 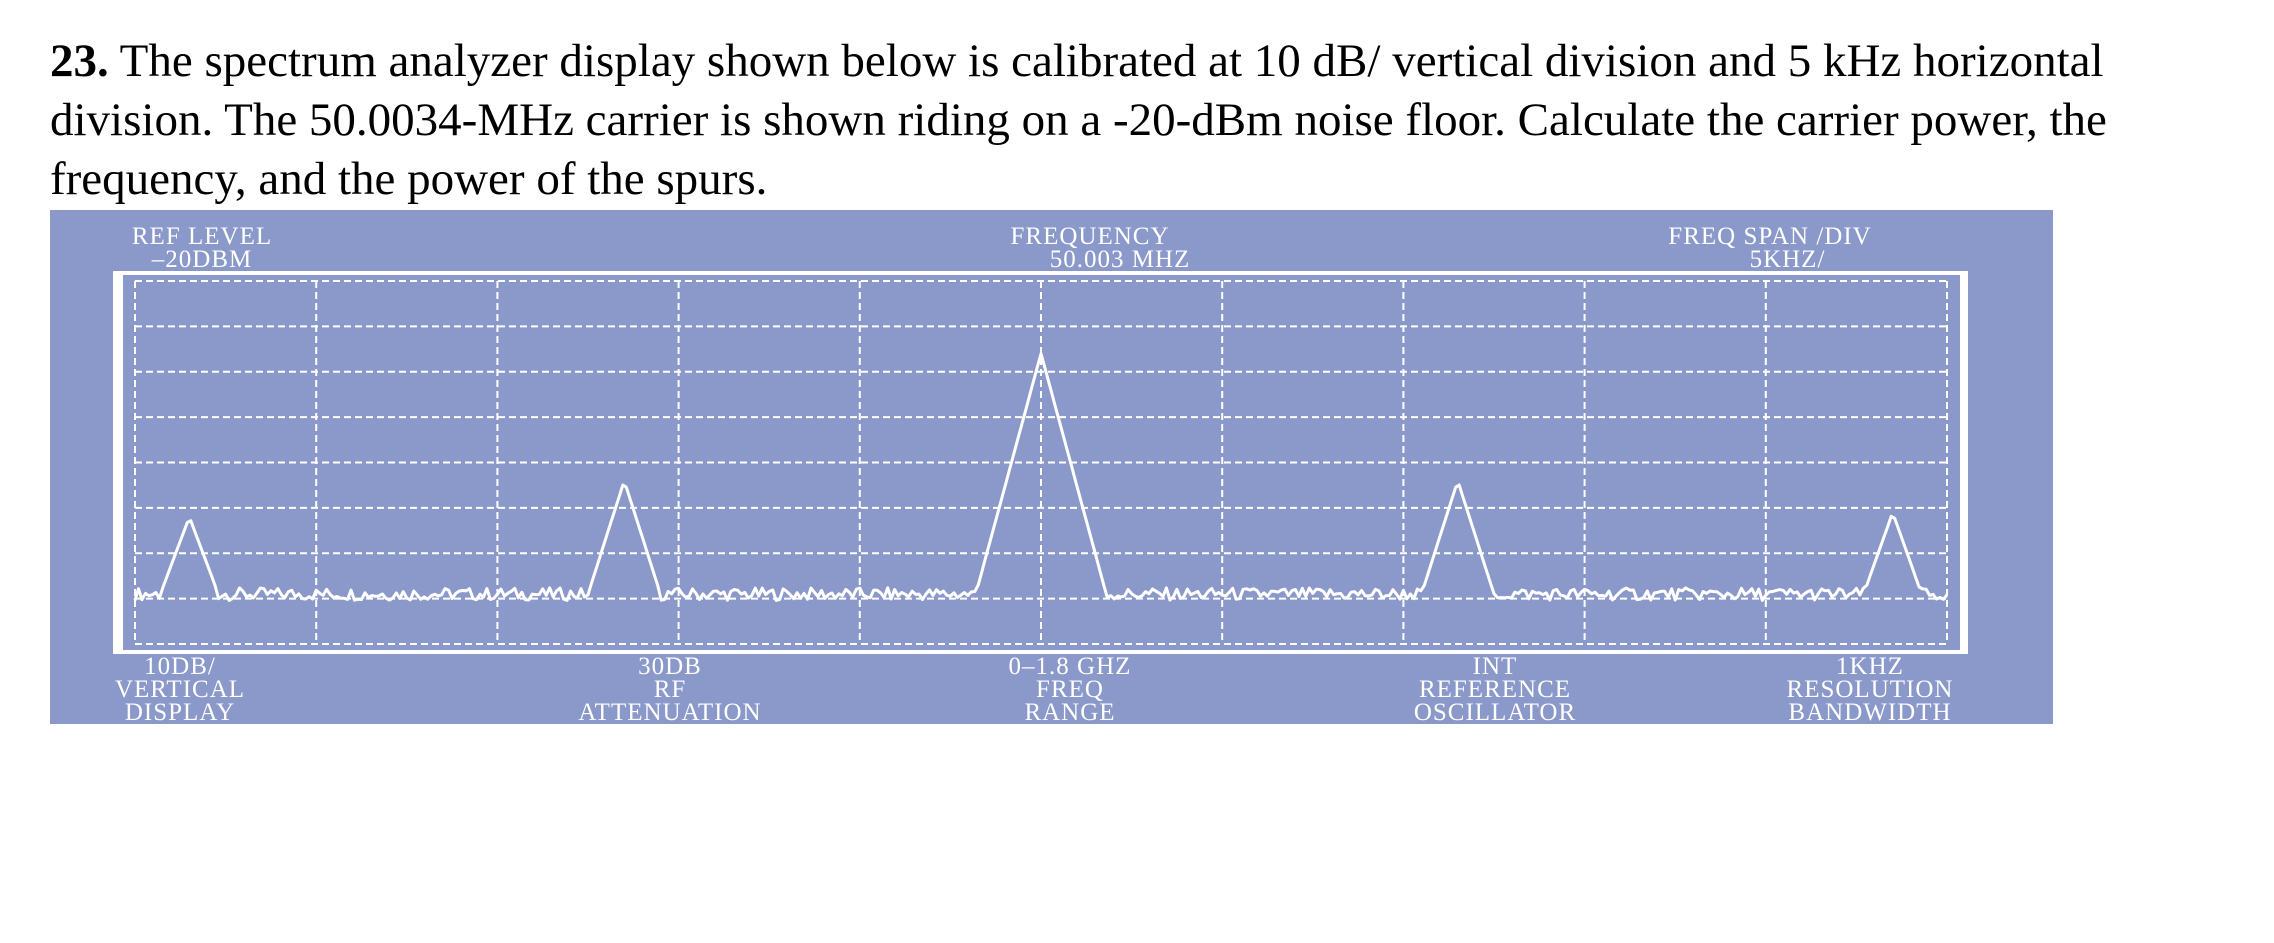 I want to click on frequency-title: FREQUENCY, so click(x=1090, y=236).